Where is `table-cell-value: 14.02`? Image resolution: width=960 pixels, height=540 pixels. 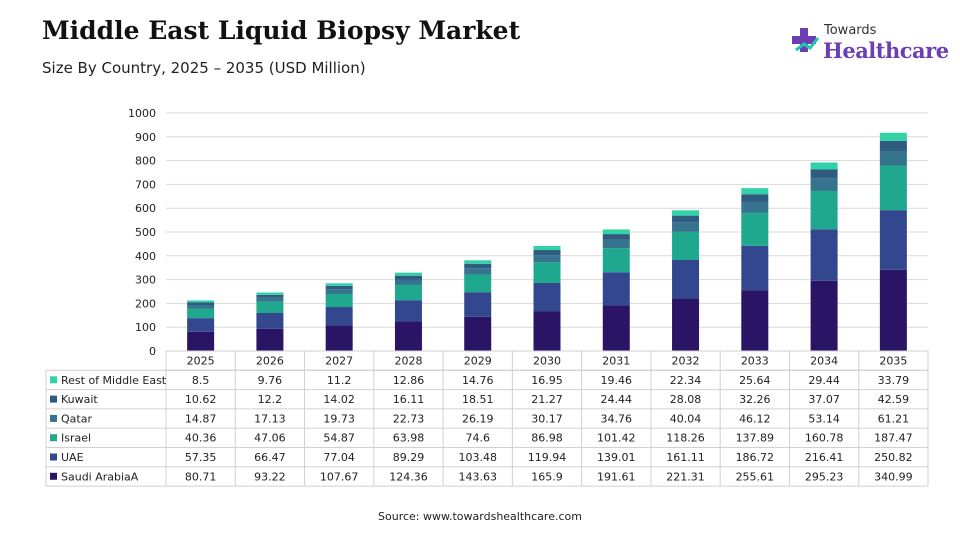
table-cell-value: 14.02 is located at coordinates (339, 399).